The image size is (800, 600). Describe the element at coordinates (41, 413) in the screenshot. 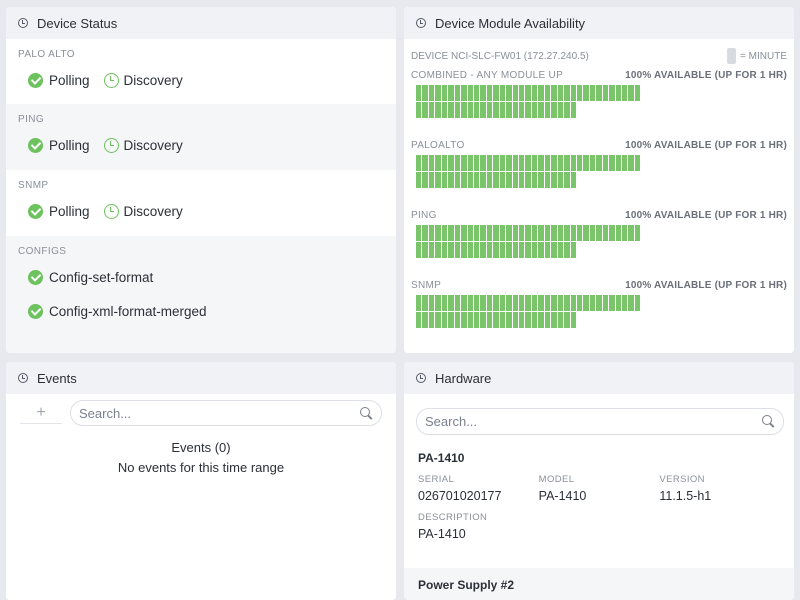

I see `add-event-button: +` at that location.